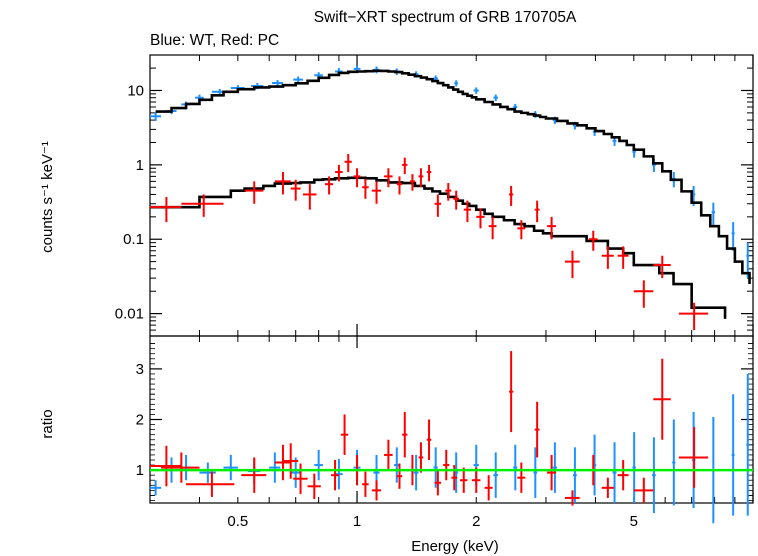 The image size is (758, 556). I want to click on chart-subtitle: Blue: WT, Red: PC, so click(214, 40).